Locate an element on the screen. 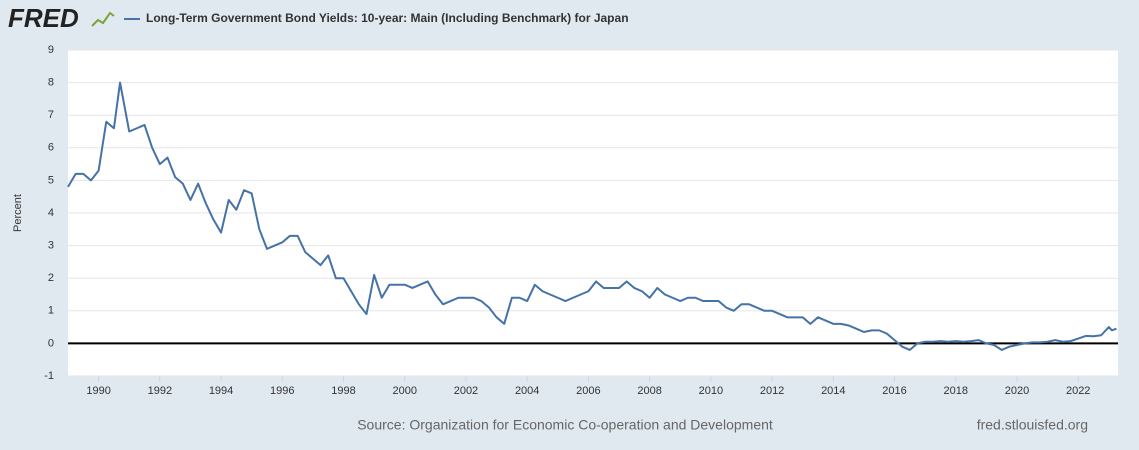 This screenshot has width=1139, height=450. y-tick-label: 1 is located at coordinates (51, 311).